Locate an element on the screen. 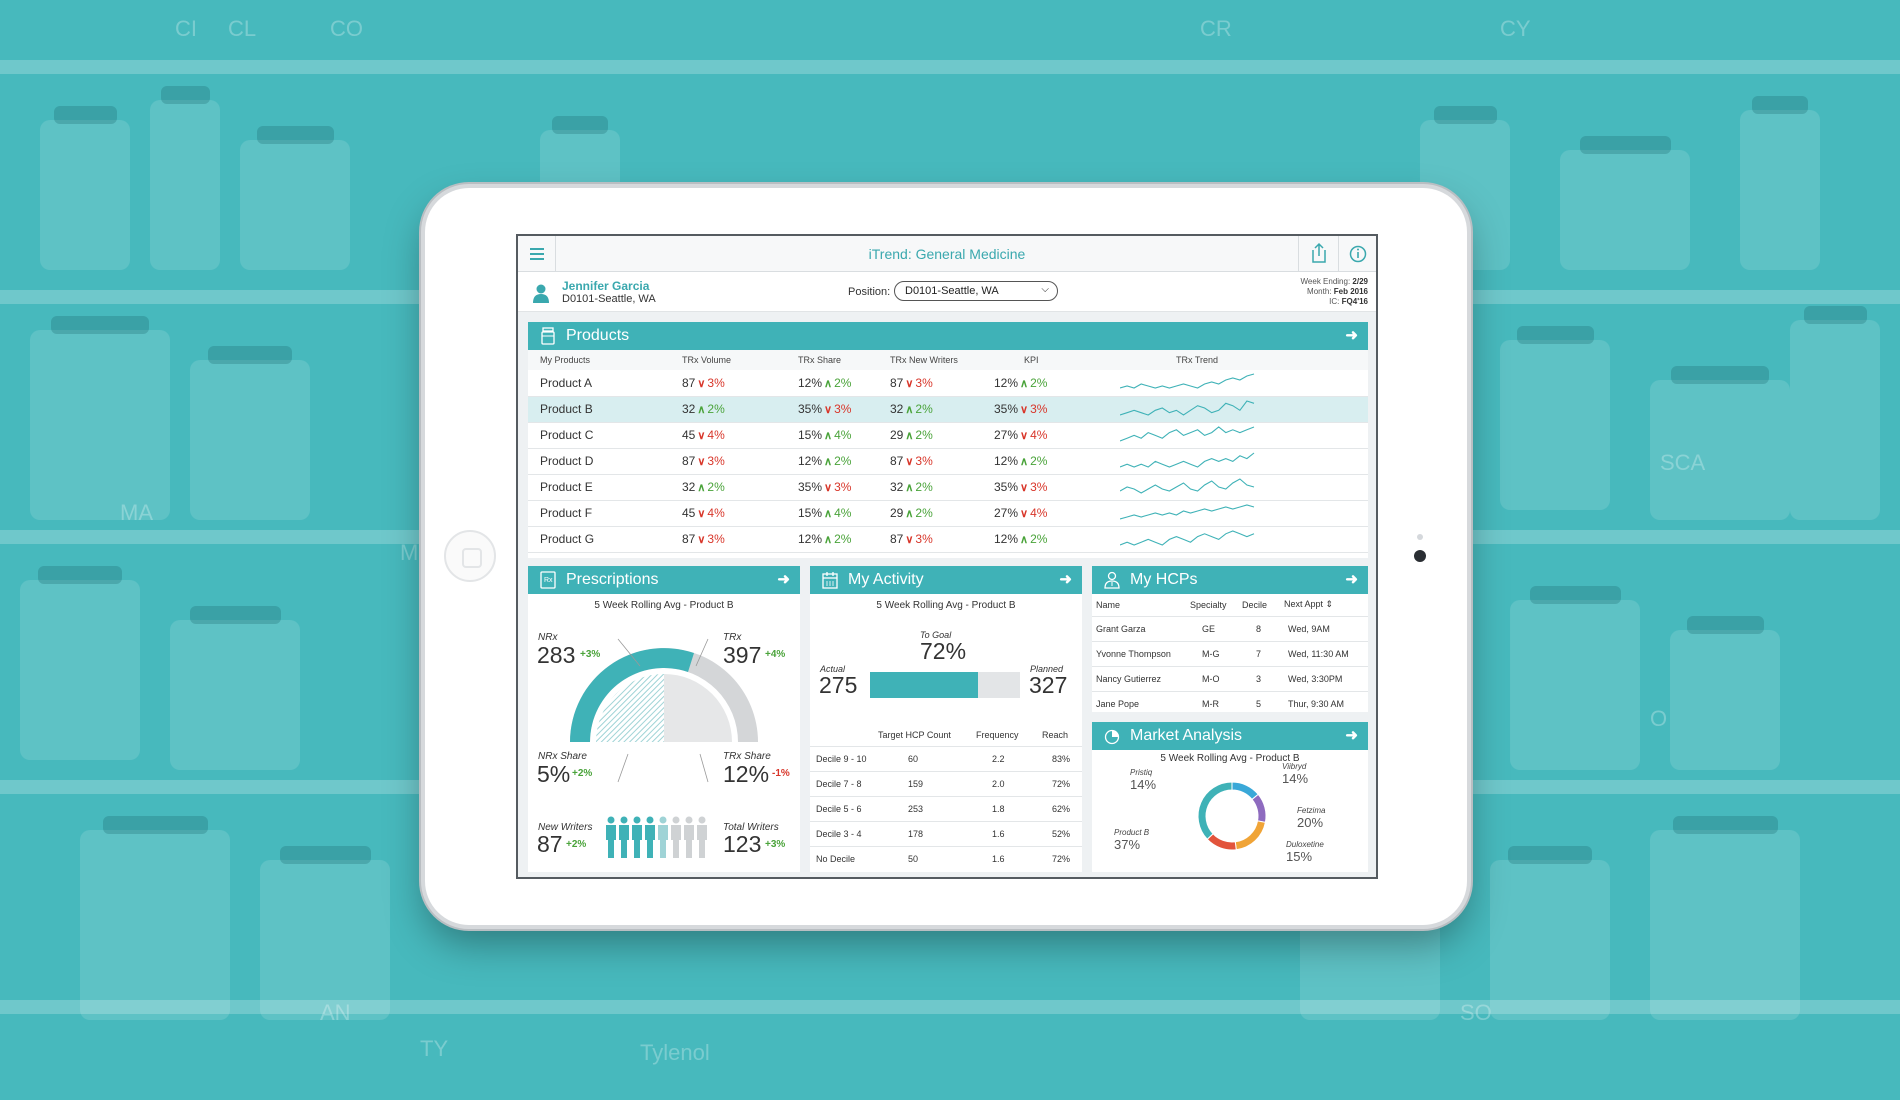  chevron-down-icon: ⌵ is located at coordinates (1045, 289).